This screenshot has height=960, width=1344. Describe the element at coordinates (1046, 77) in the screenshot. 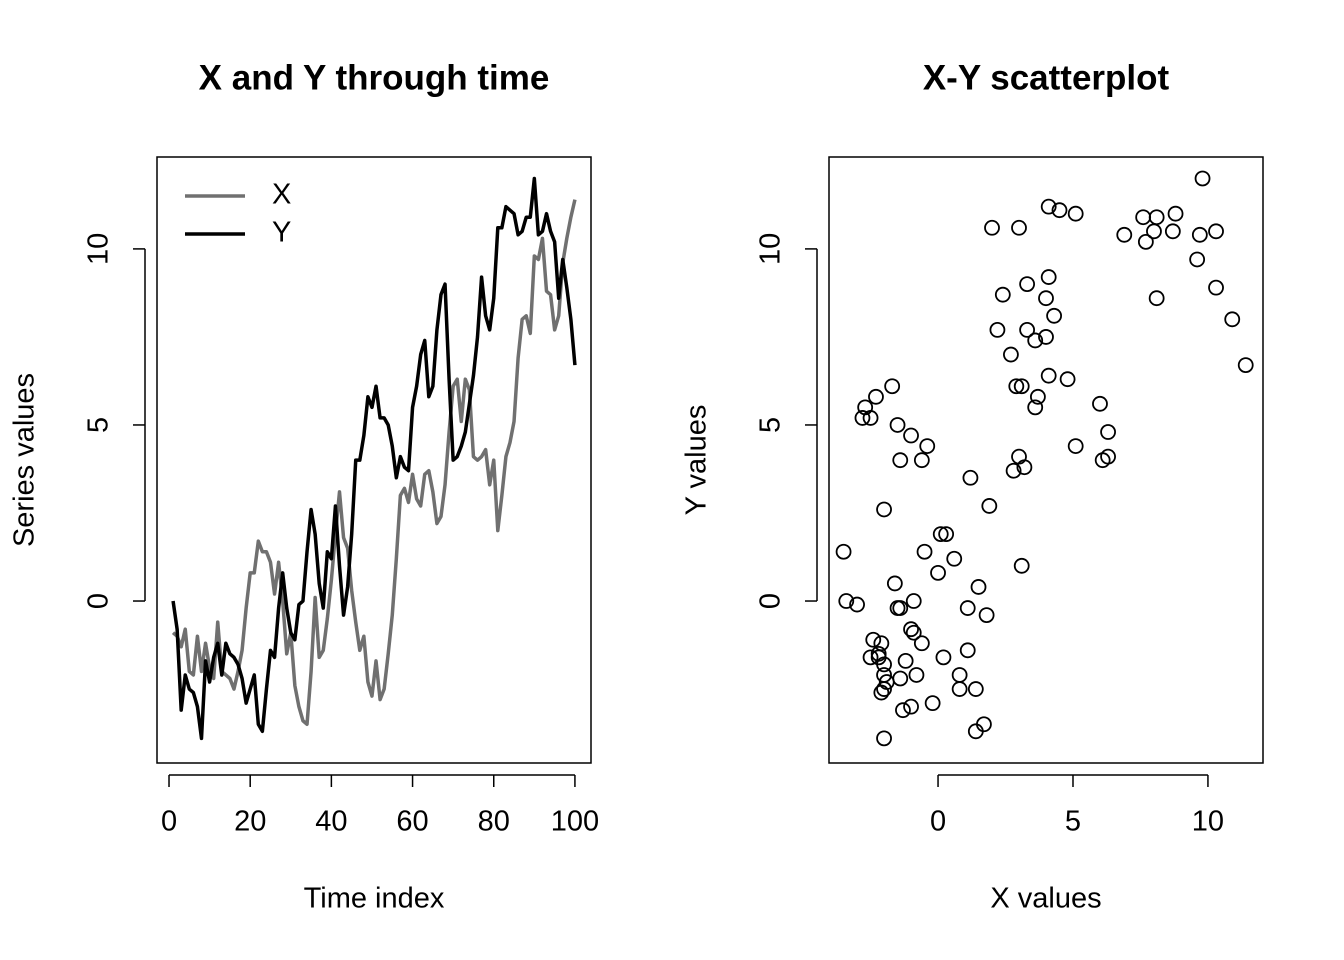

I see `chart-title: X-Y scatterplot` at that location.